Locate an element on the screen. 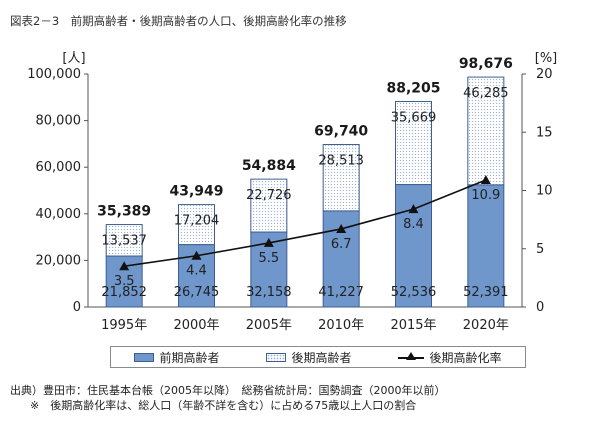 The image size is (602, 430). rate-value-label: 6.7 is located at coordinates (341, 244).